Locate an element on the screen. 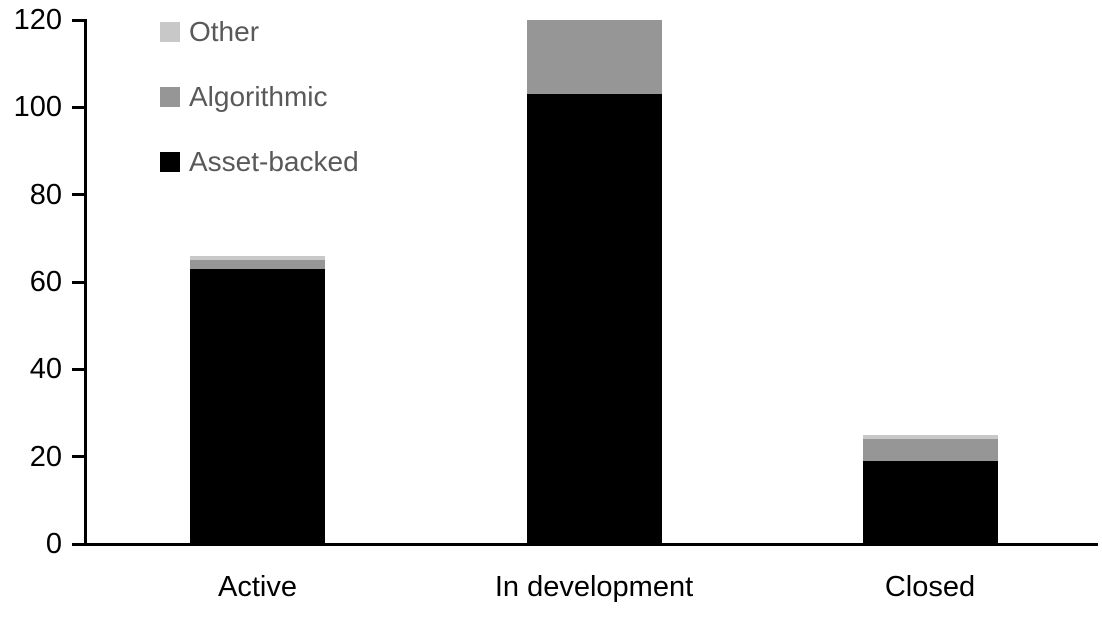  bar-segment-other-closed is located at coordinates (930, 437).